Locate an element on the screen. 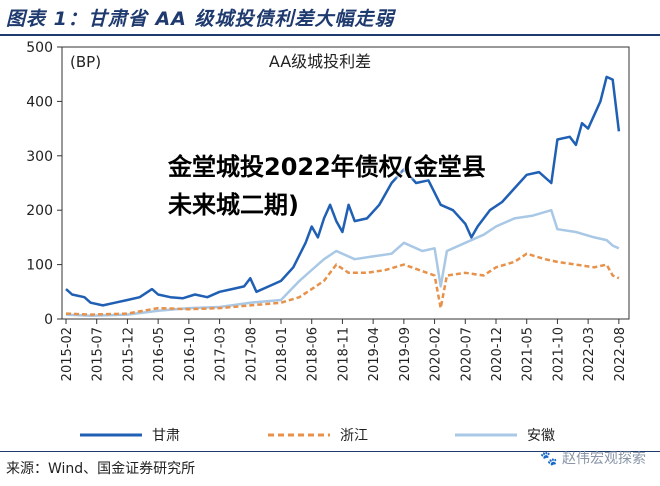 The image size is (660, 486). legend: 甘肃 浙江 安徽 is located at coordinates (317, 436).